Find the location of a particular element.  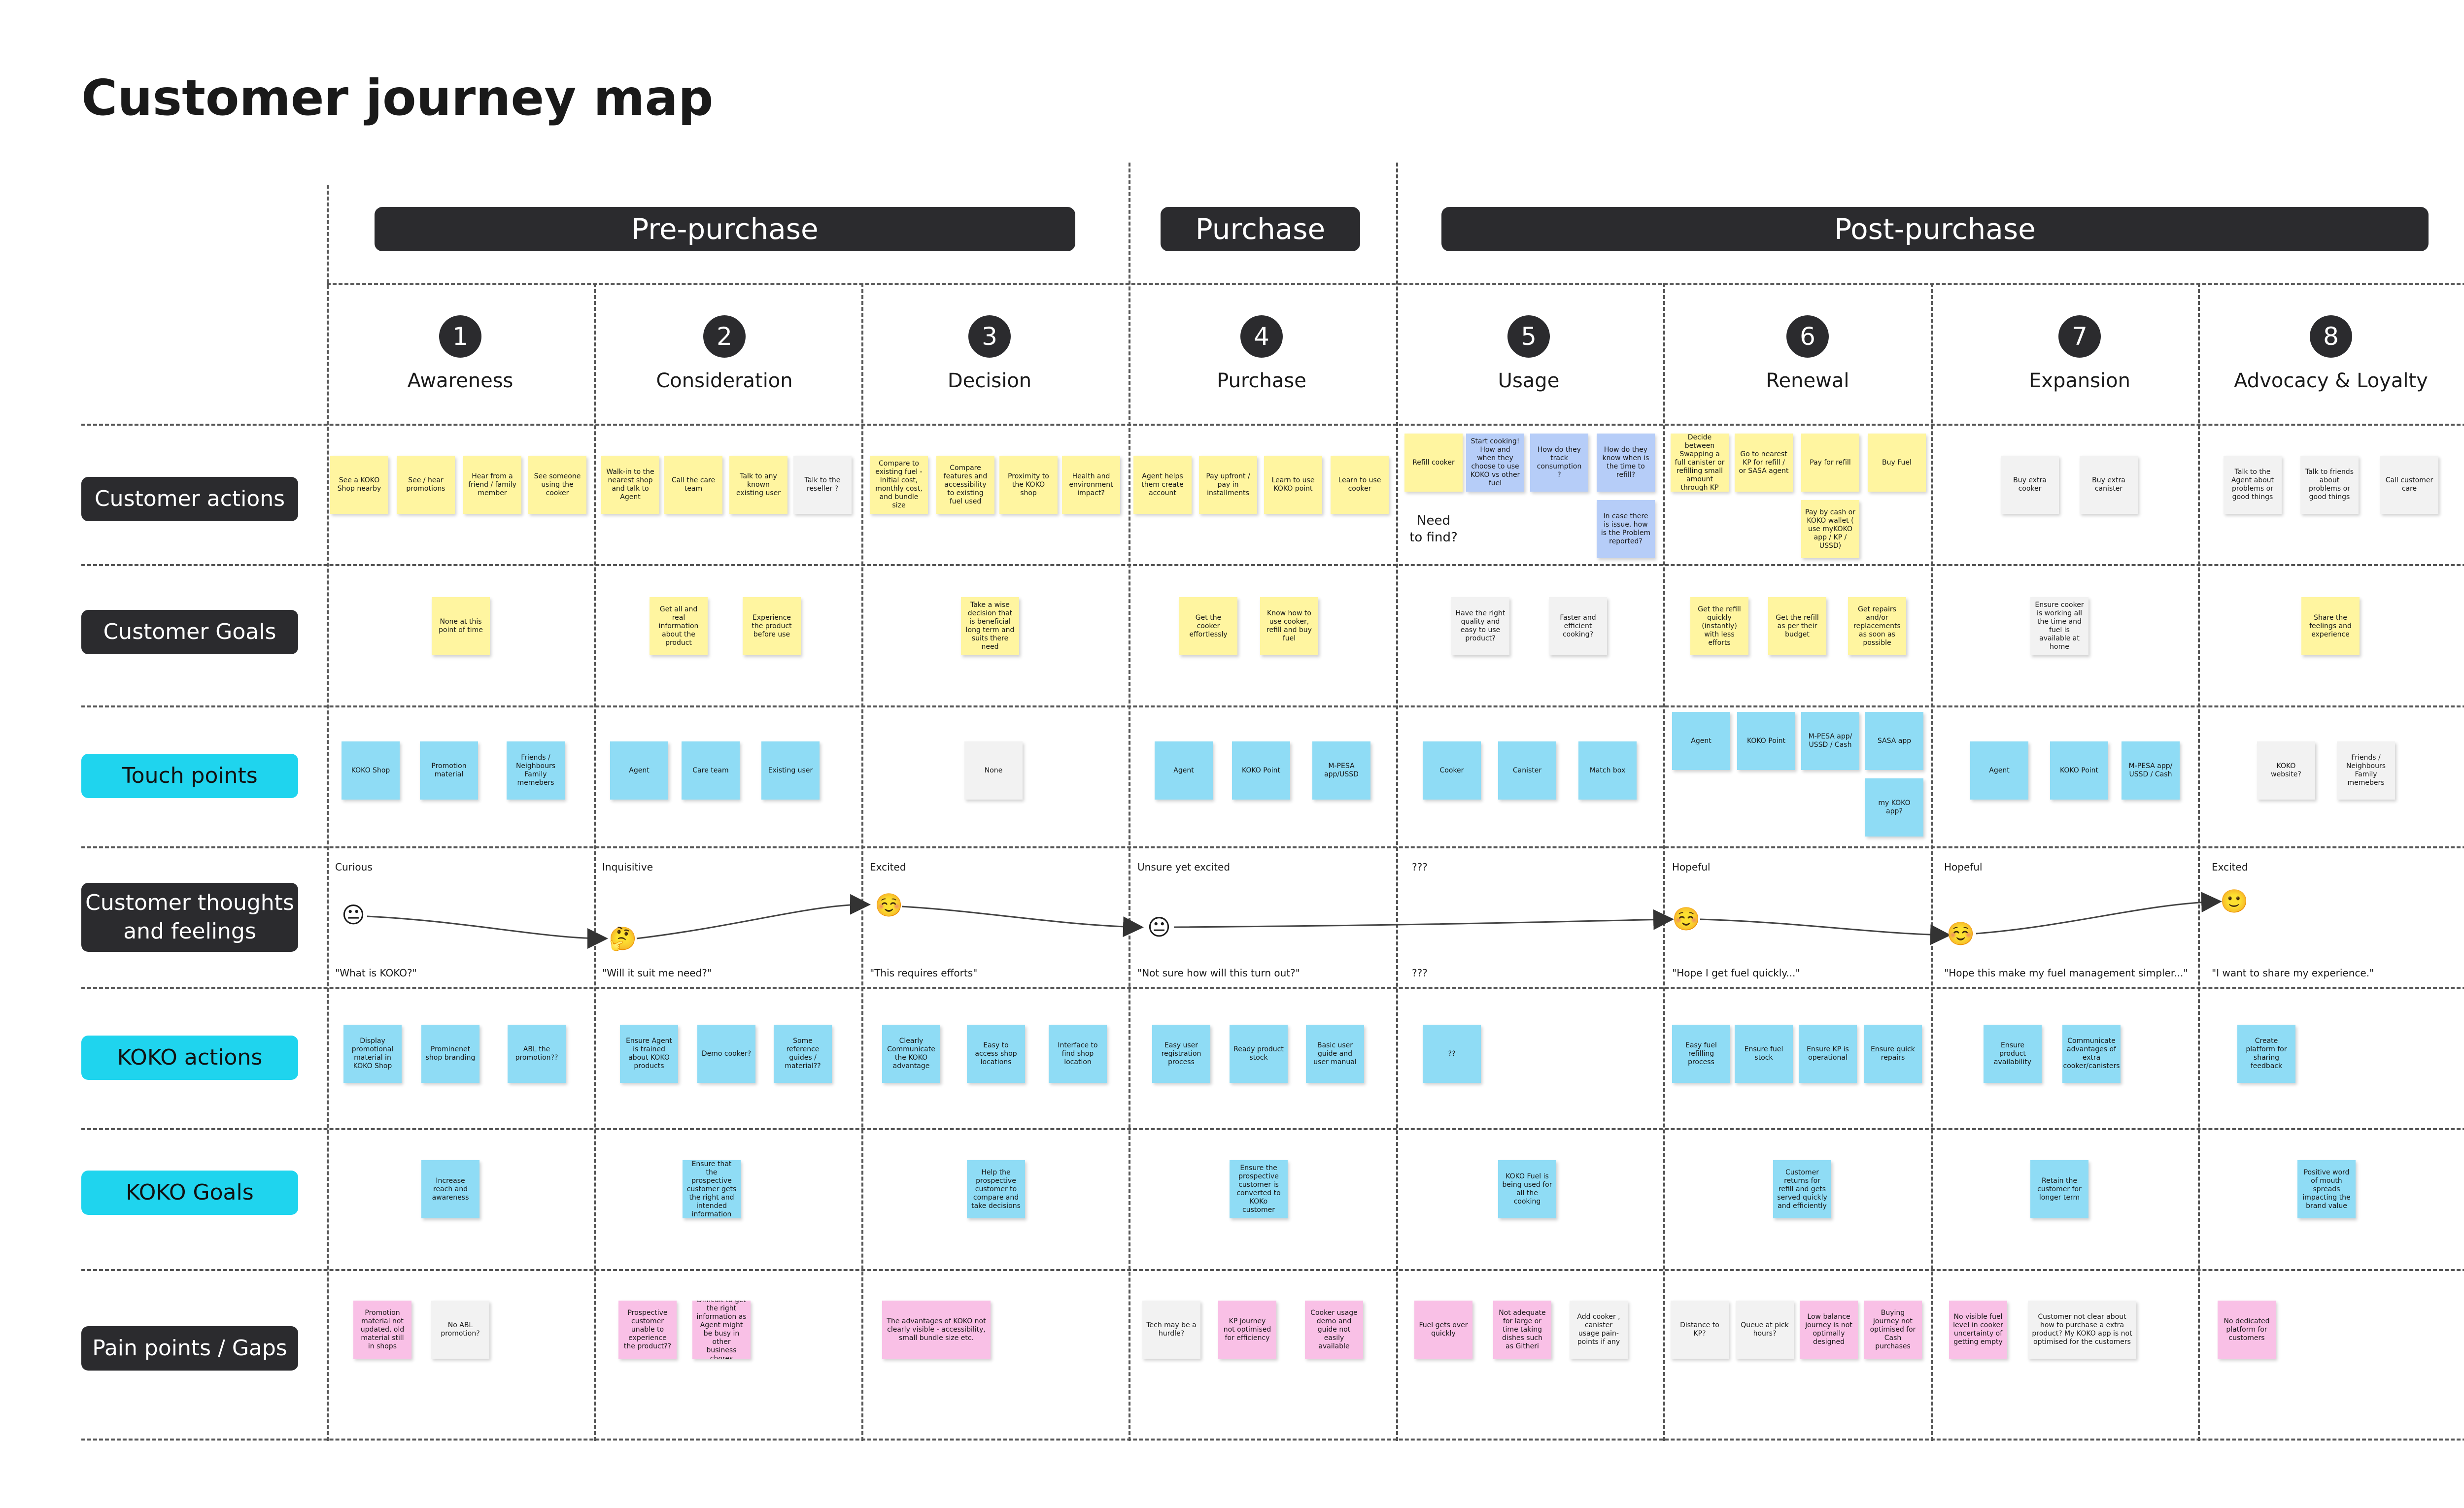

sticky-note: Demo cooker? is located at coordinates (726, 1054).